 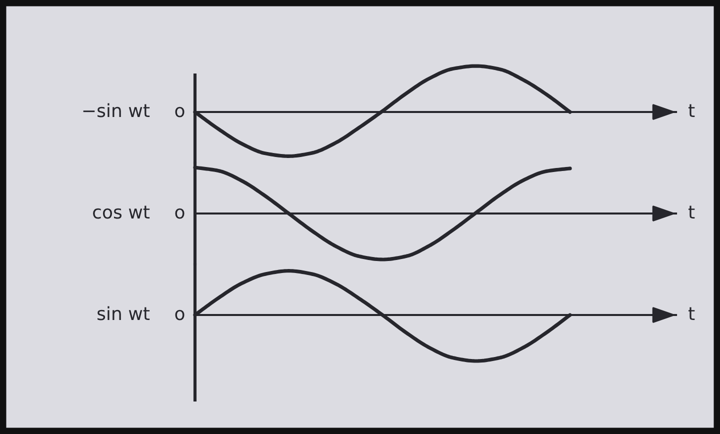 What do you see at coordinates (124, 313) in the screenshot?
I see `y-axis-title: sin wt` at bounding box center [124, 313].